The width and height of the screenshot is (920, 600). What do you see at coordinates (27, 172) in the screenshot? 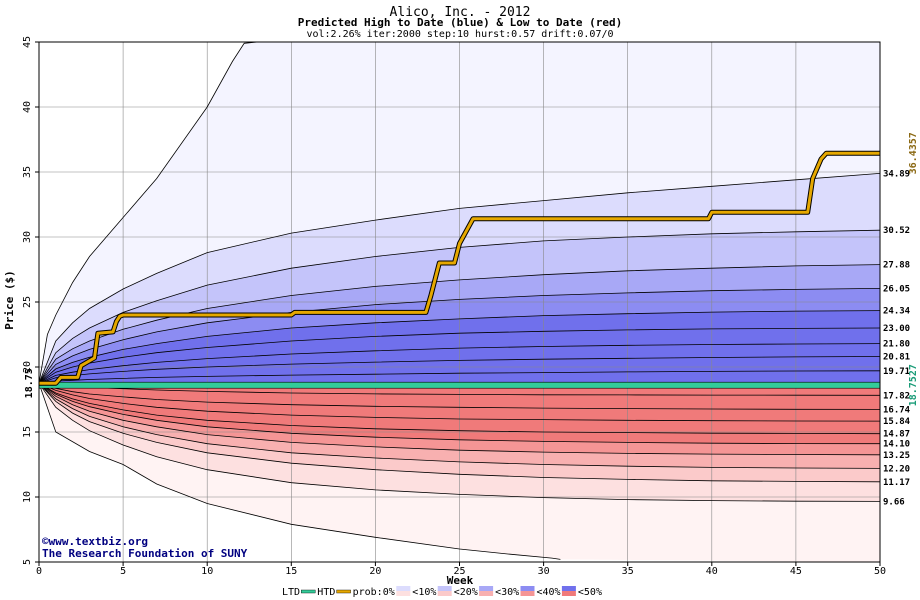
I see `y-tick-label: 35` at bounding box center [27, 172].